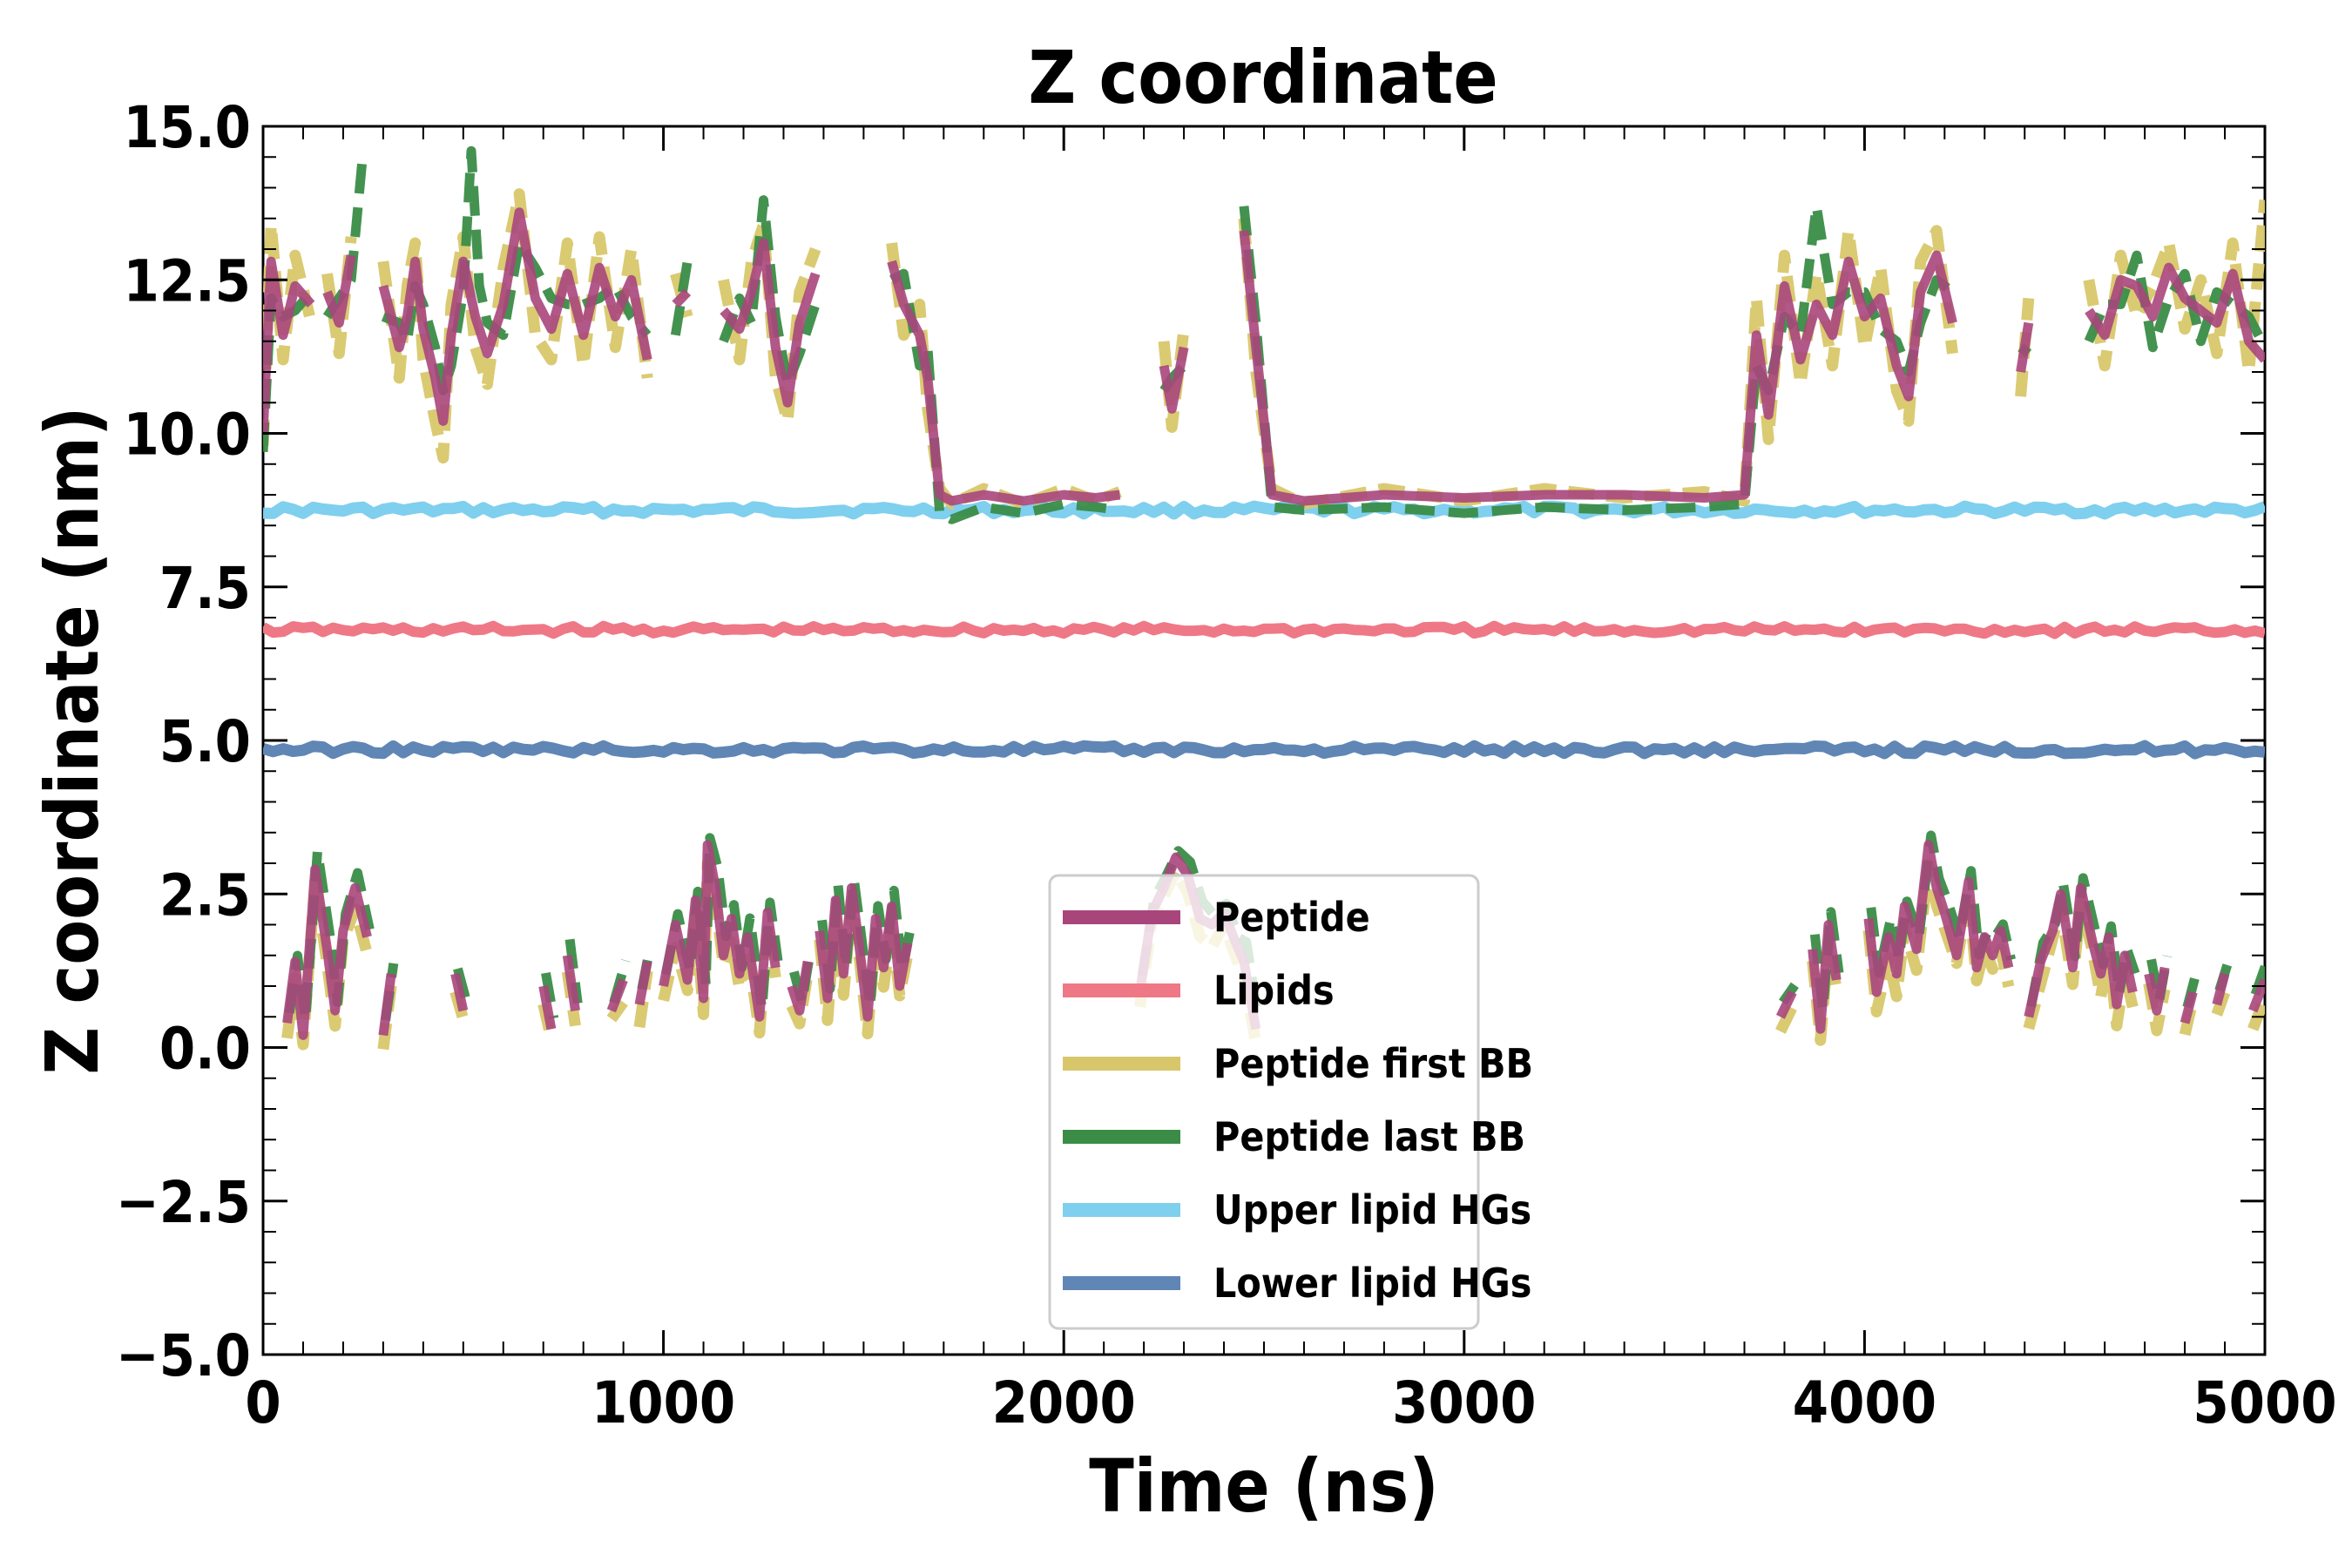 This screenshot has height=1568, width=2352. I want to click on y-tick-label: 12.5, so click(187, 280).